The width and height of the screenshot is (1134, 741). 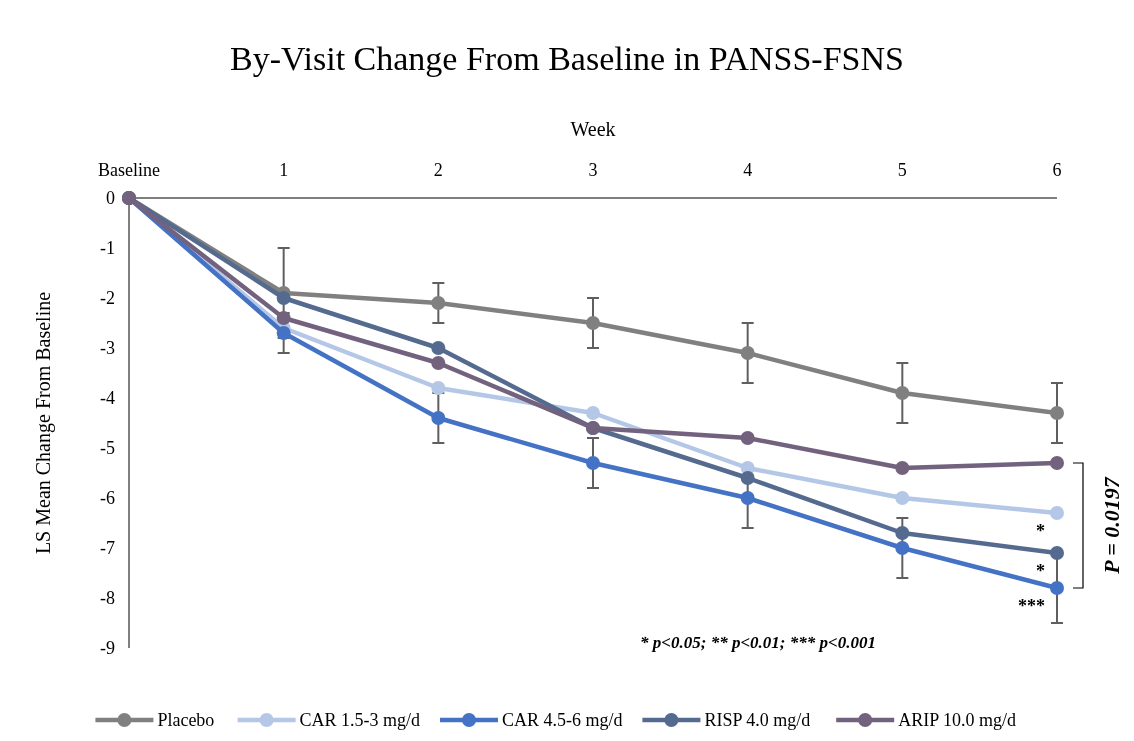 I want to click on x-tick-label: 1, so click(x=284, y=170).